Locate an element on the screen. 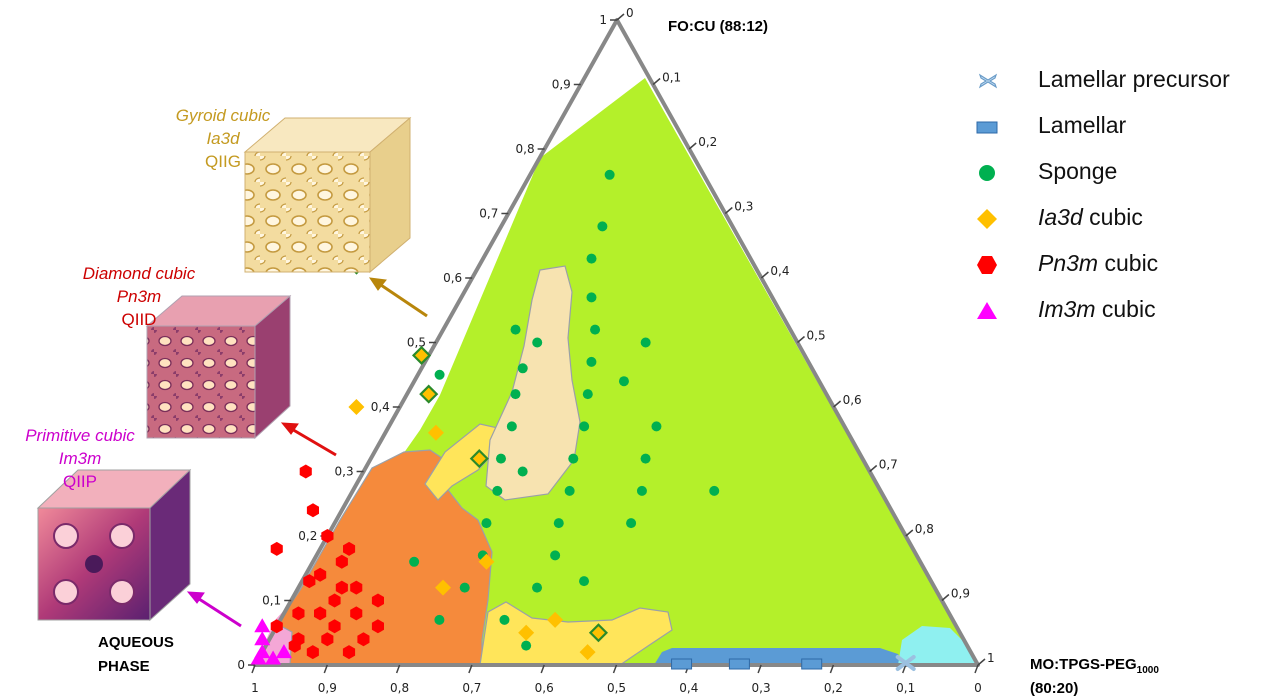  legend-label: Lamellar precursor is located at coordinates (1134, 79).